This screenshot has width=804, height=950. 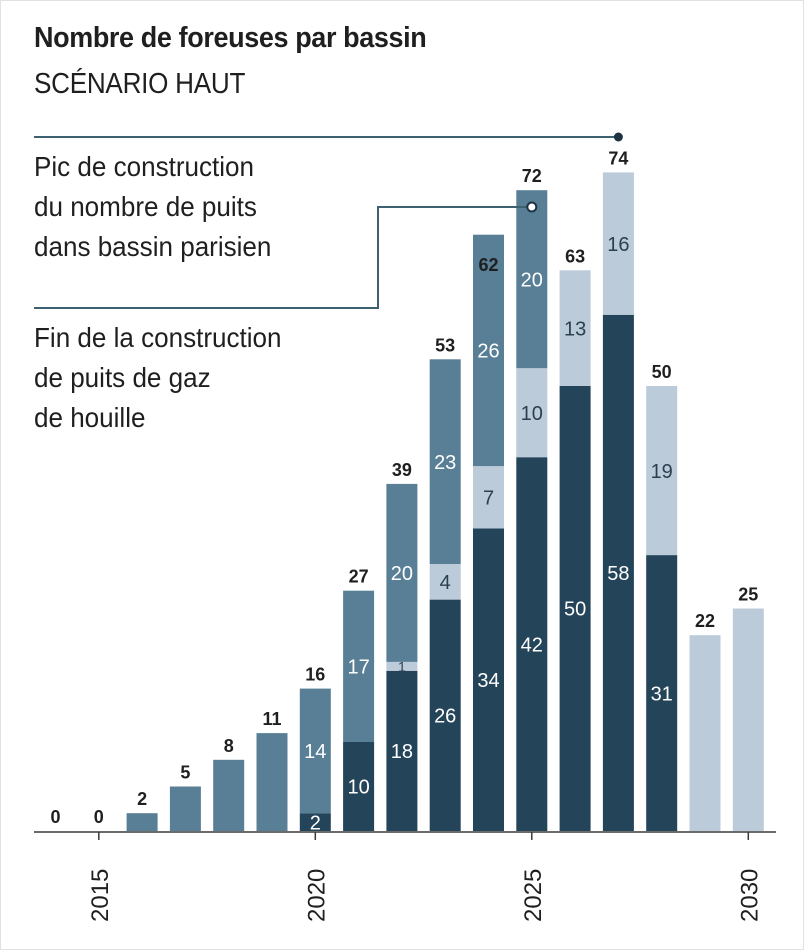 I want to click on segment-value-label: 42, so click(x=532, y=645).